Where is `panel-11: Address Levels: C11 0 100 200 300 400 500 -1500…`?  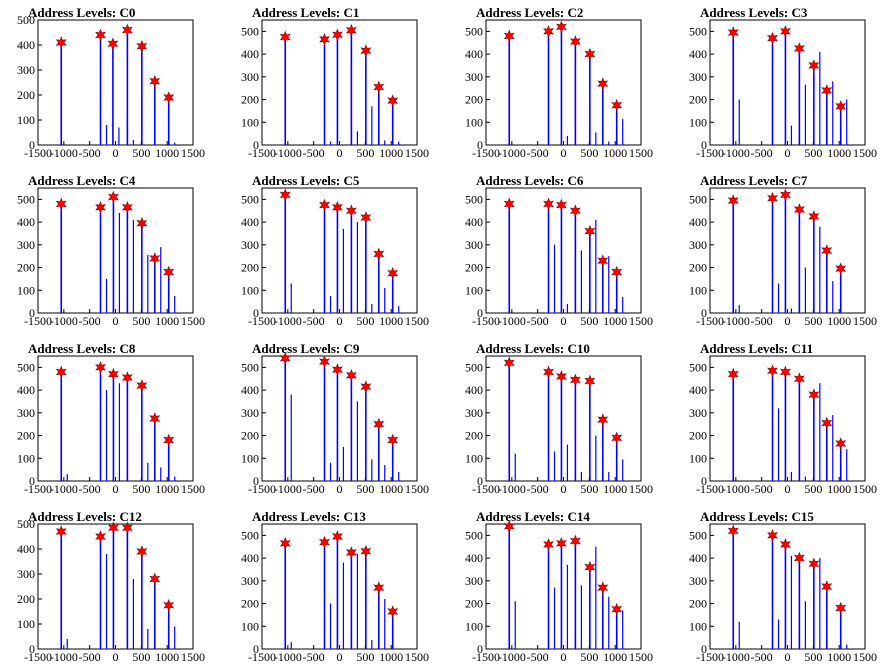
panel-11: Address Levels: C11 0 100 200 300 400 500 -1500… is located at coordinates (783, 418).